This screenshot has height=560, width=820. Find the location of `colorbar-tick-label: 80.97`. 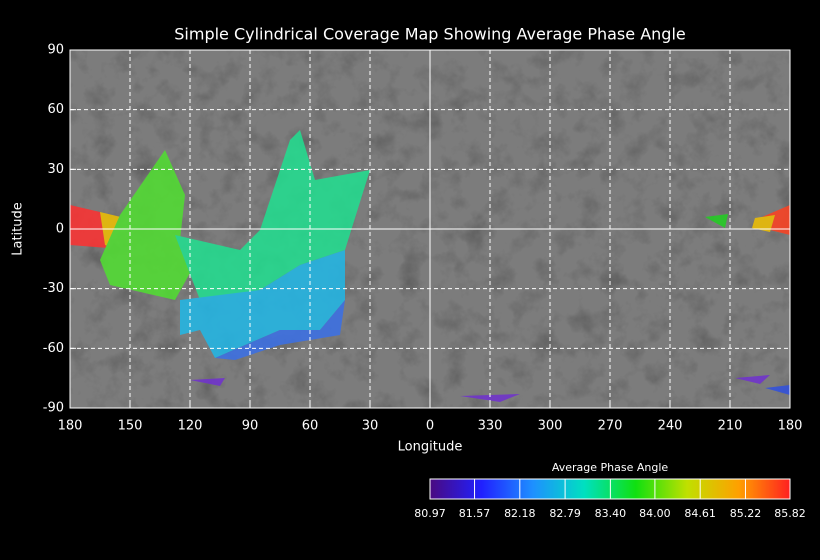

colorbar-tick-label: 80.97 is located at coordinates (430, 513).